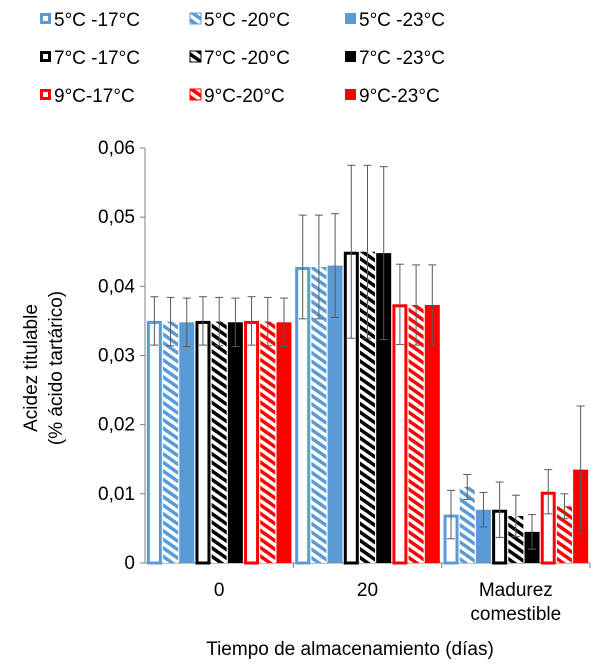 This screenshot has width=594, height=665. I want to click on bar-5-c-17-c, so click(154, 442).